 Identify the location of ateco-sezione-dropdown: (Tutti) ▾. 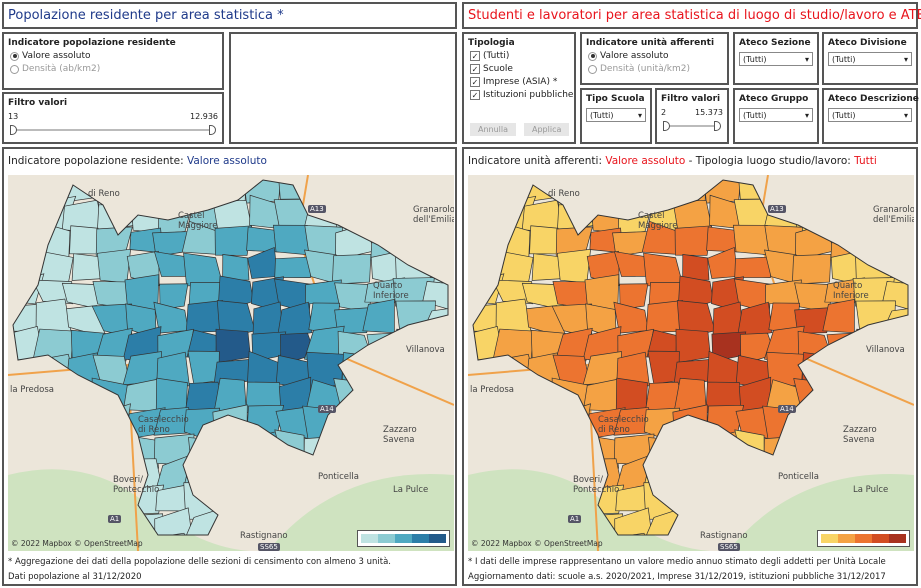
(776, 59).